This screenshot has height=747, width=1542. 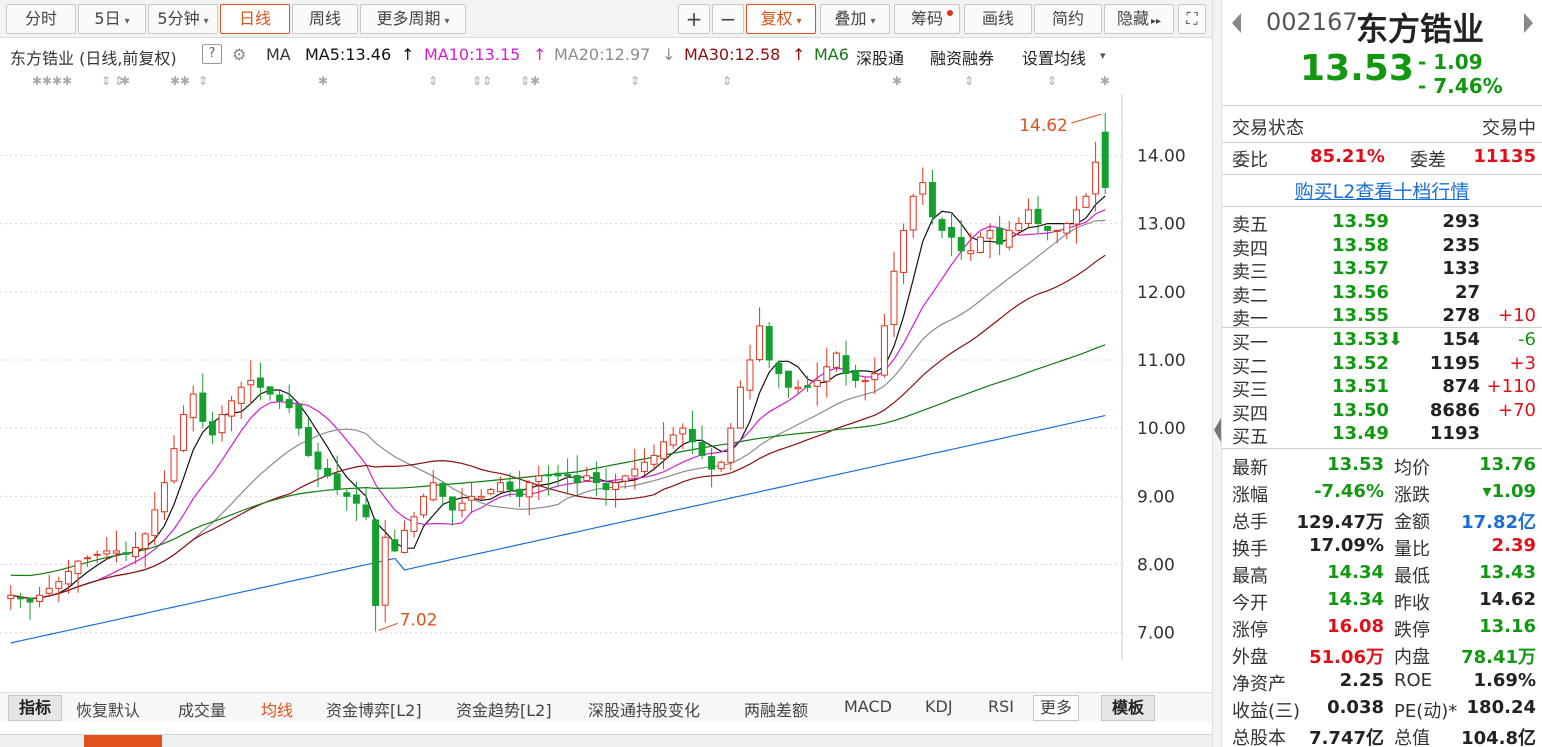 What do you see at coordinates (482, 81) in the screenshot?
I see `event-marker: ⇕⇕` at bounding box center [482, 81].